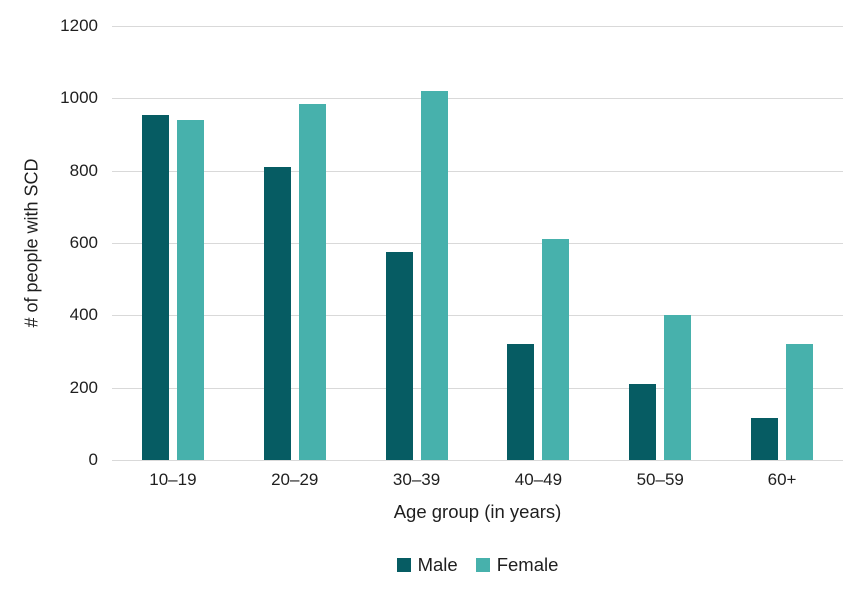 The width and height of the screenshot is (850, 600). I want to click on y-tick-label: 0, so click(93, 459).